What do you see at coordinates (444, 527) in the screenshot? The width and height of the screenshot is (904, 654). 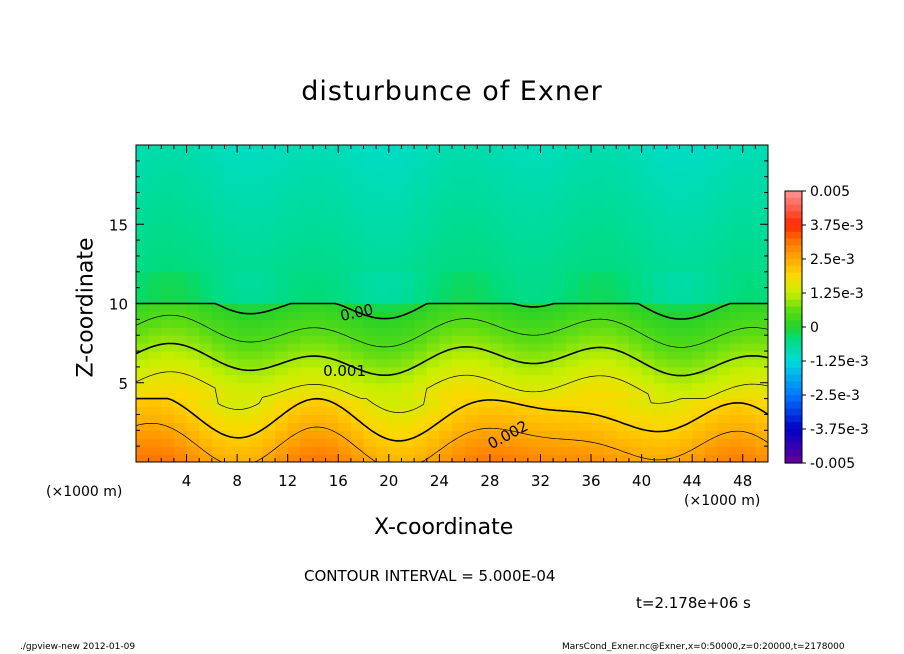 I see `x-axis-label: X-coordinate` at bounding box center [444, 527].